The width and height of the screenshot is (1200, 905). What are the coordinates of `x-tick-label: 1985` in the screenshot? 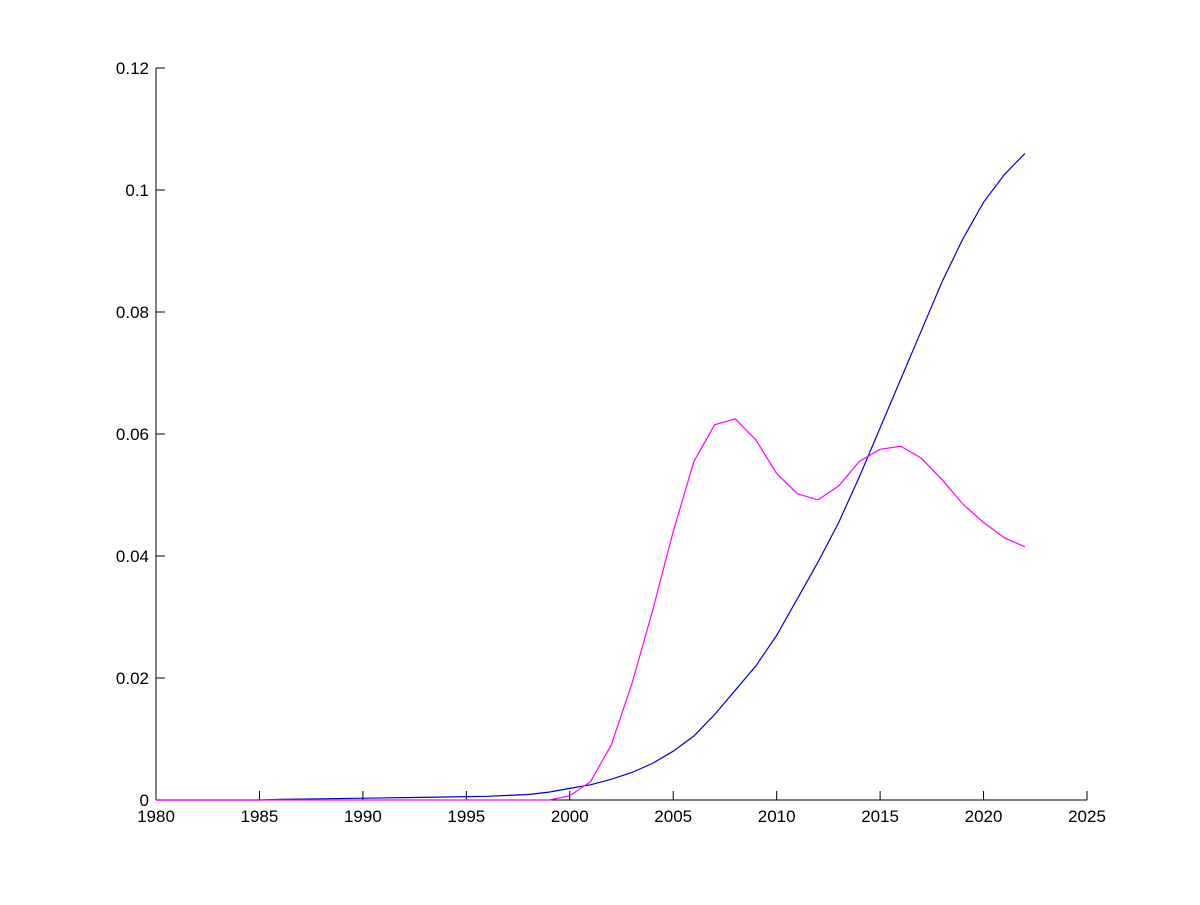 It's located at (260, 816).